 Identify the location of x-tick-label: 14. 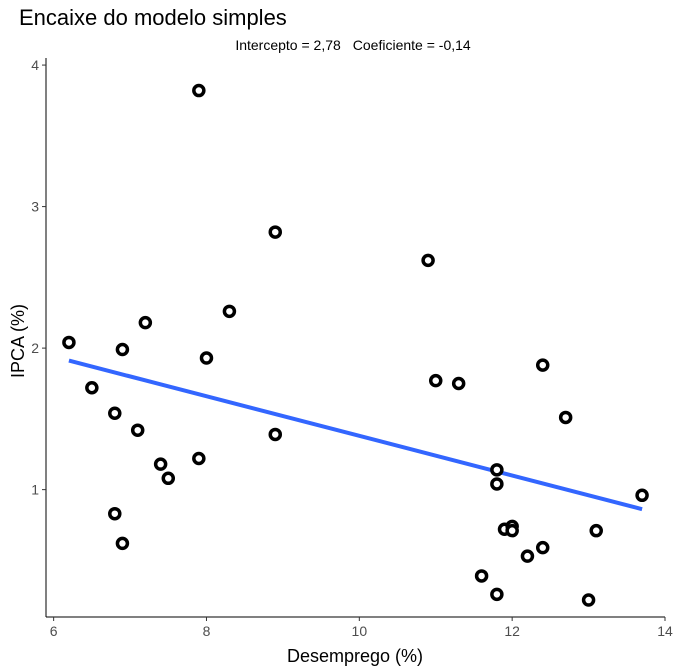
(665, 631).